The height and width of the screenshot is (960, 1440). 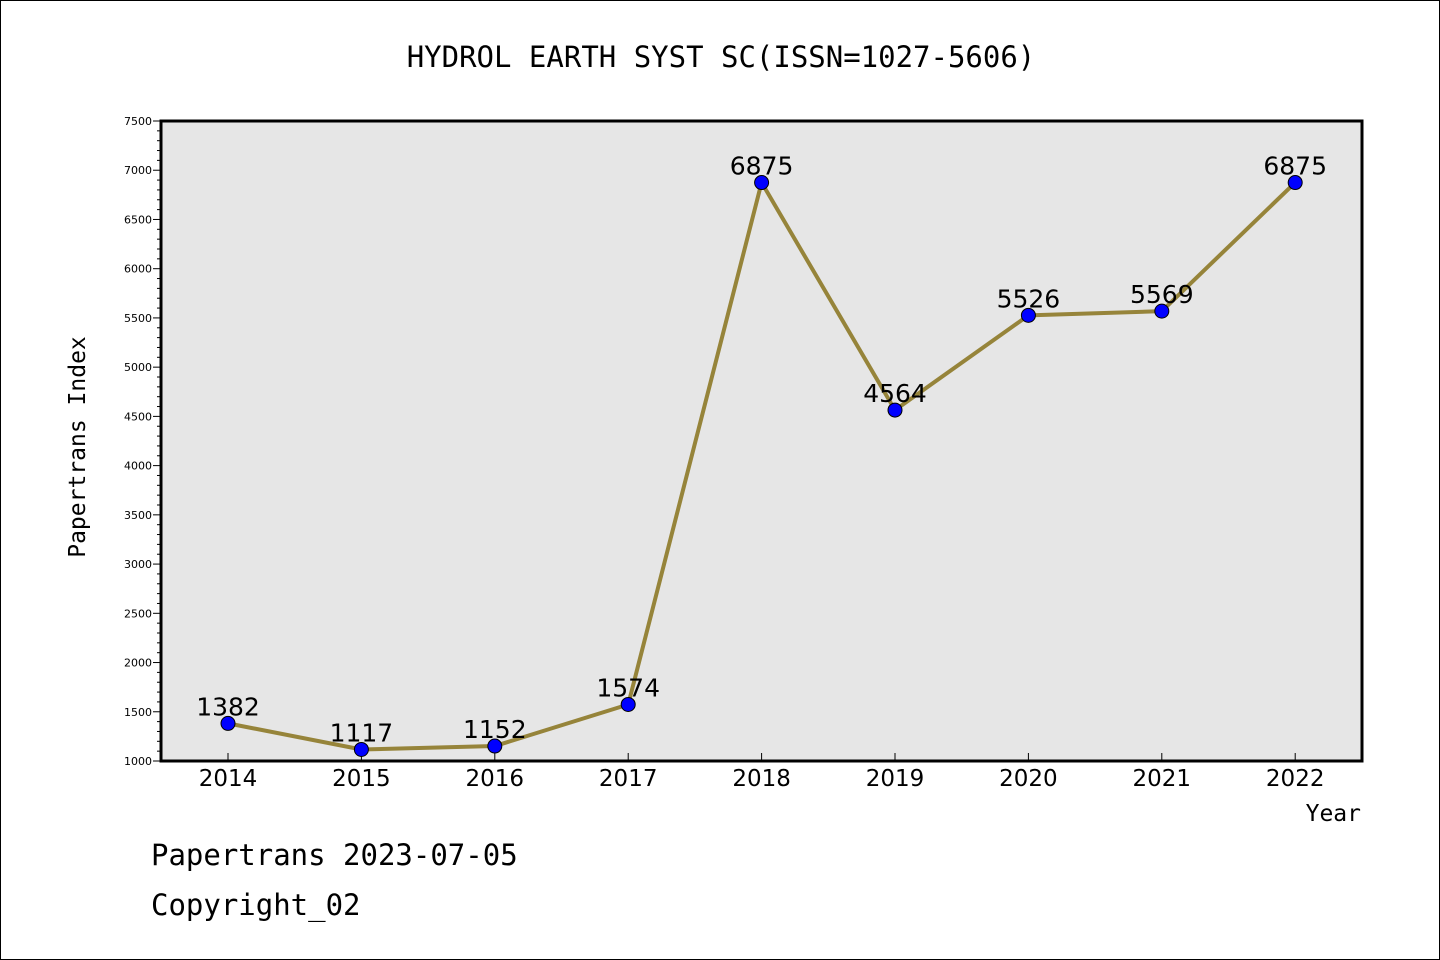 I want to click on y-tick-label: 3000, so click(x=138, y=564).